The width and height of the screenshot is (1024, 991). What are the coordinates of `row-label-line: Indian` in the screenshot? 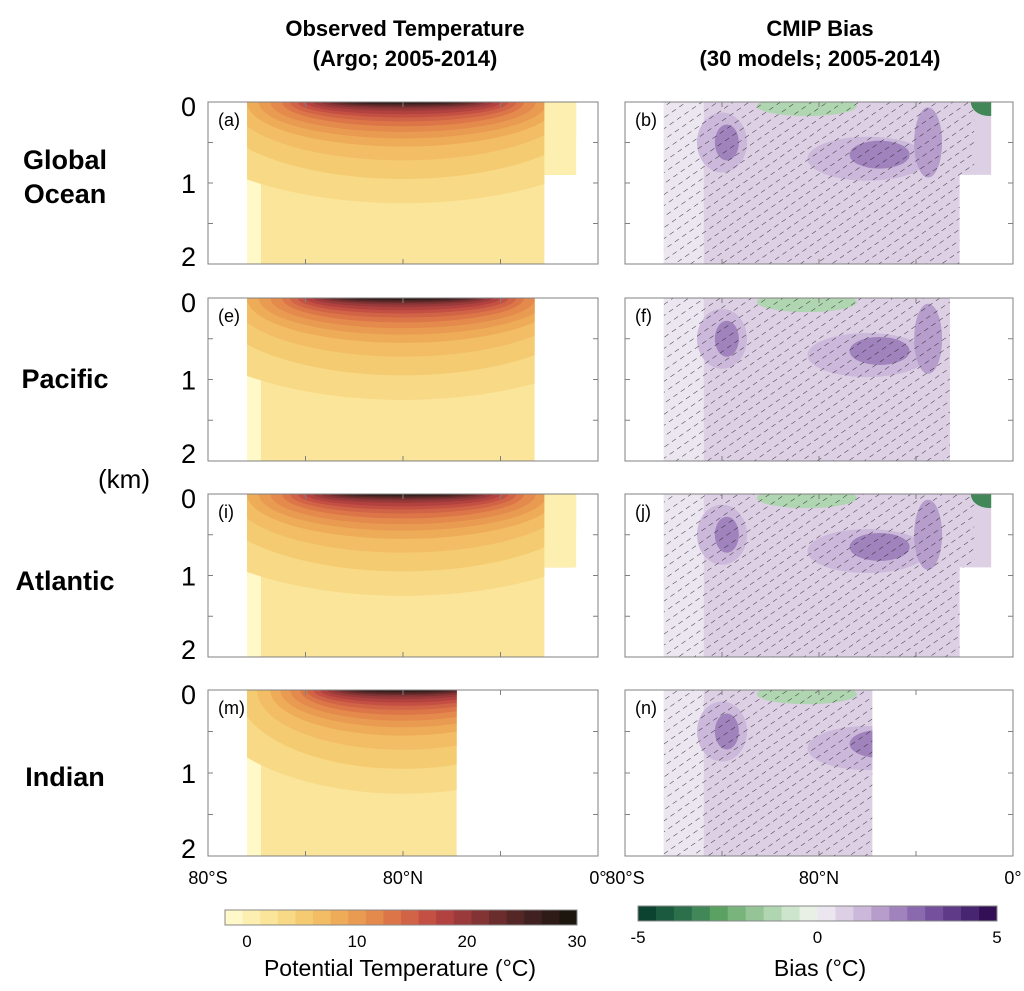 It's located at (65, 777).